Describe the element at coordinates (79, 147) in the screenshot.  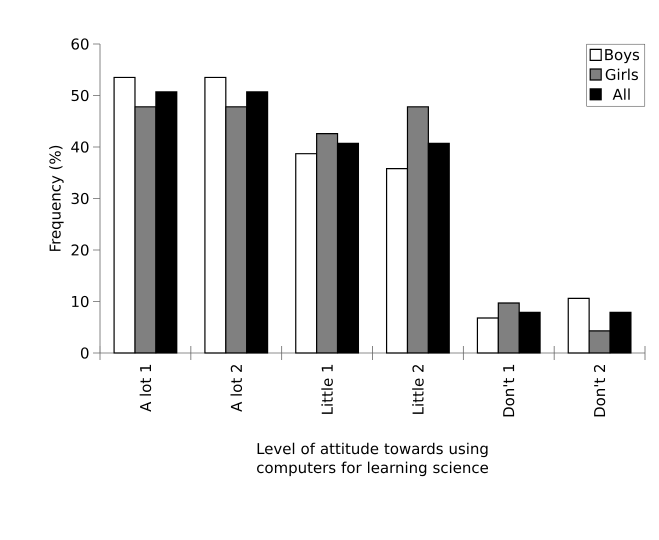
I see `y-tick-label: 40` at that location.